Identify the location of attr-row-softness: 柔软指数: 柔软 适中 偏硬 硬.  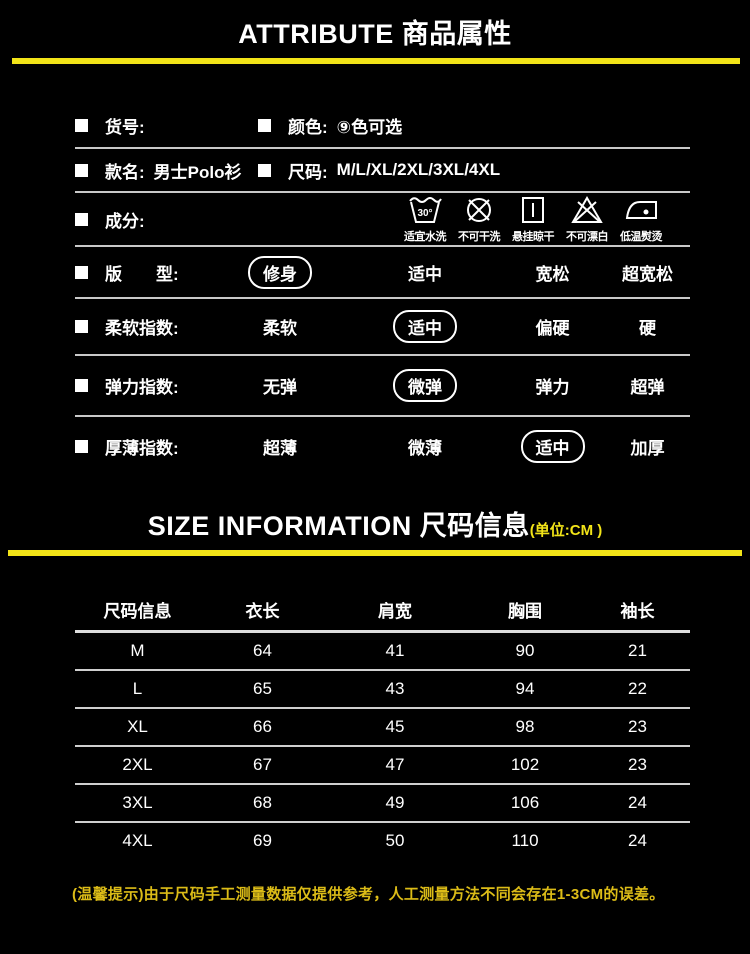
(382, 327).